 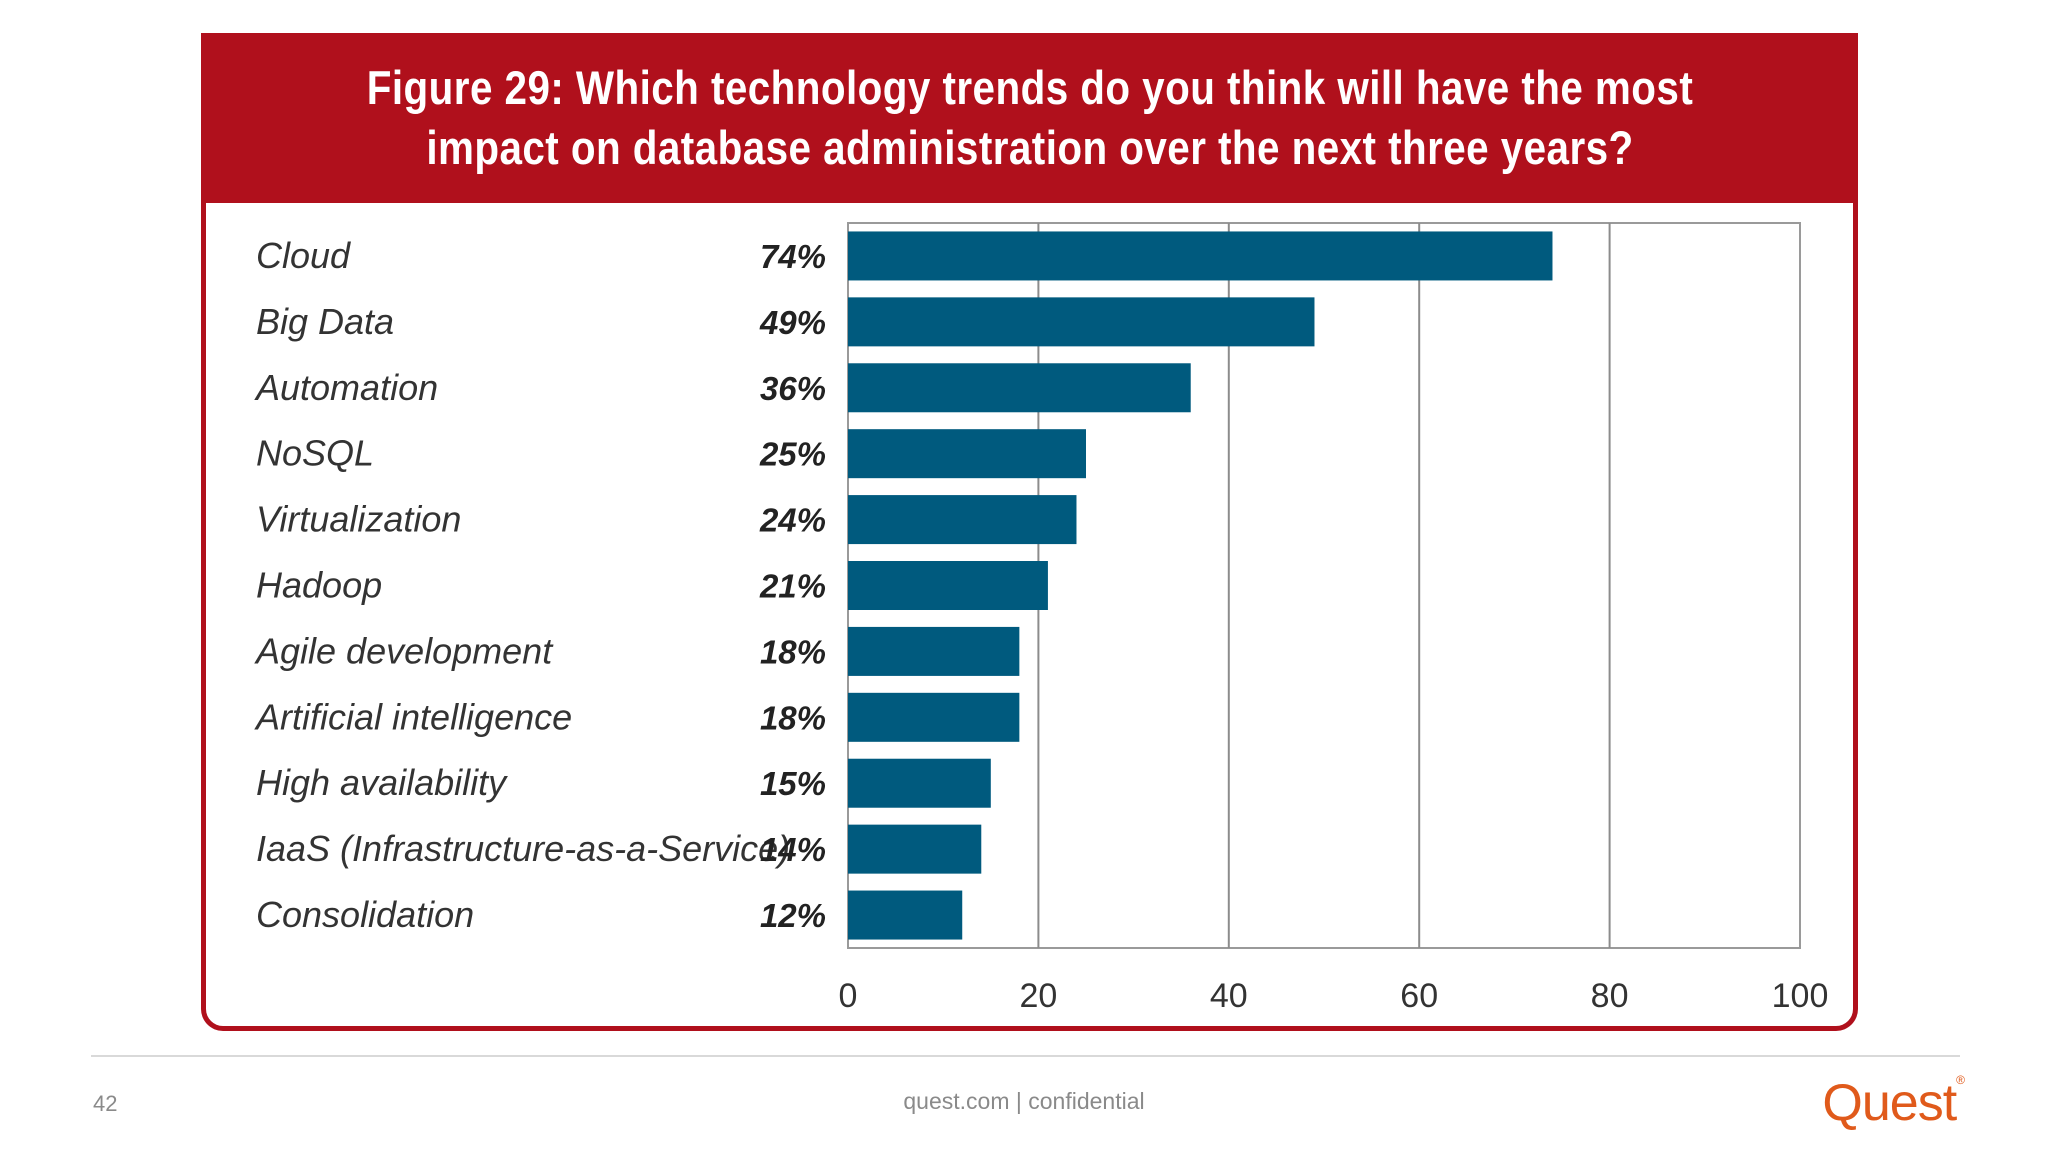 What do you see at coordinates (319, 585) in the screenshot?
I see `category-label: Hadoop` at bounding box center [319, 585].